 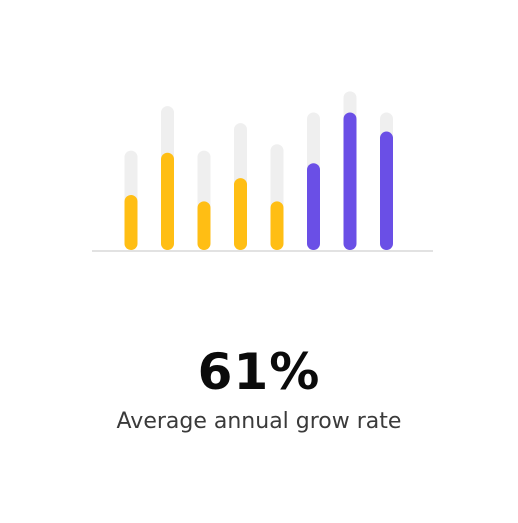 I want to click on stat-value: 61%, so click(x=259, y=372).